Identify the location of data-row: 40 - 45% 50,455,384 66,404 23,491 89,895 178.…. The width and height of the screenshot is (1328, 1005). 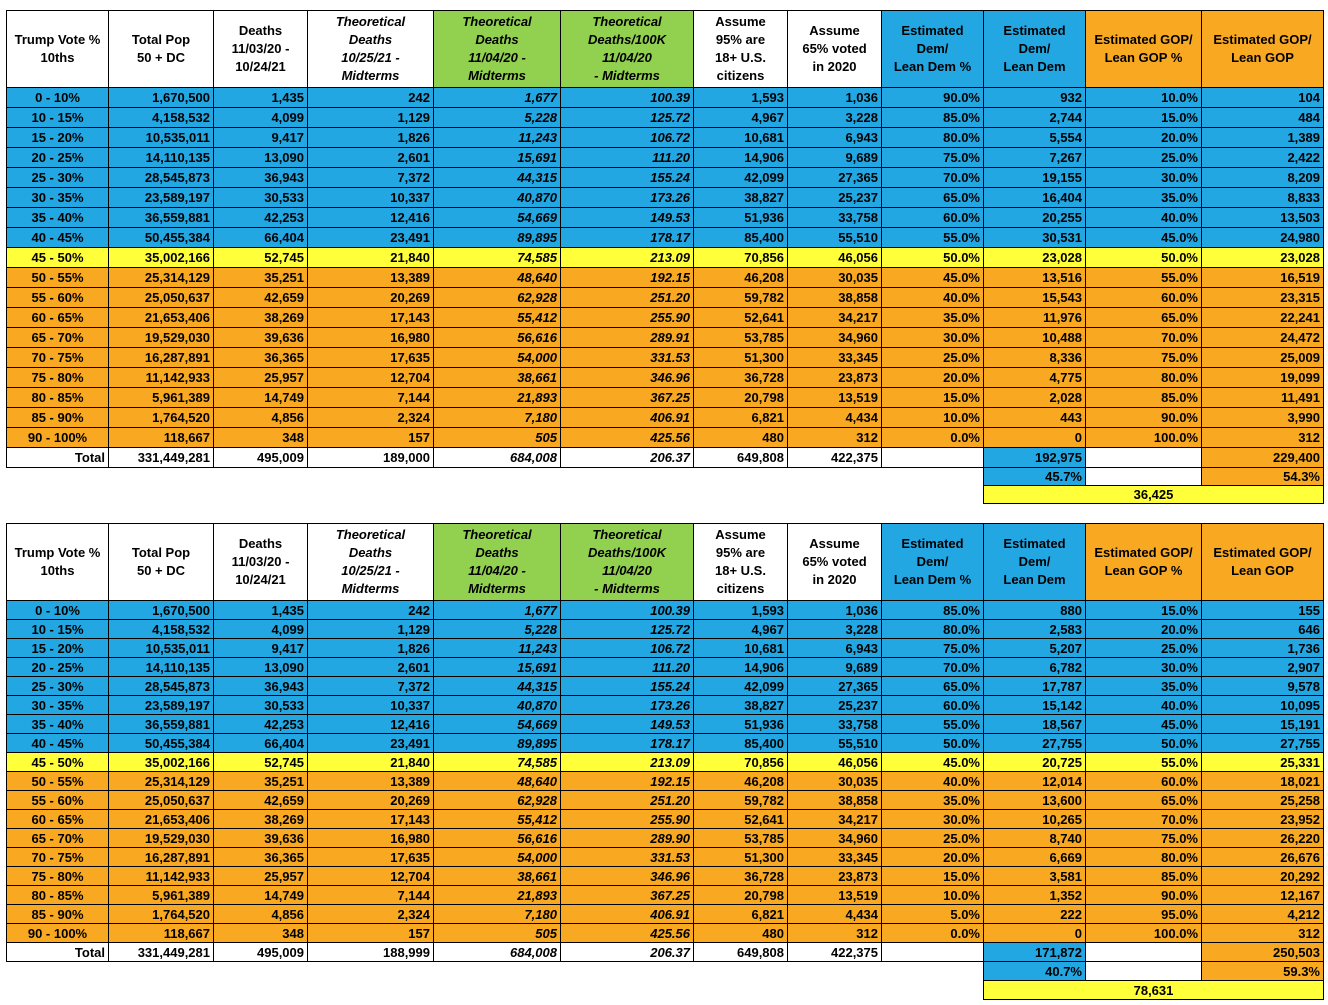
(665, 237).